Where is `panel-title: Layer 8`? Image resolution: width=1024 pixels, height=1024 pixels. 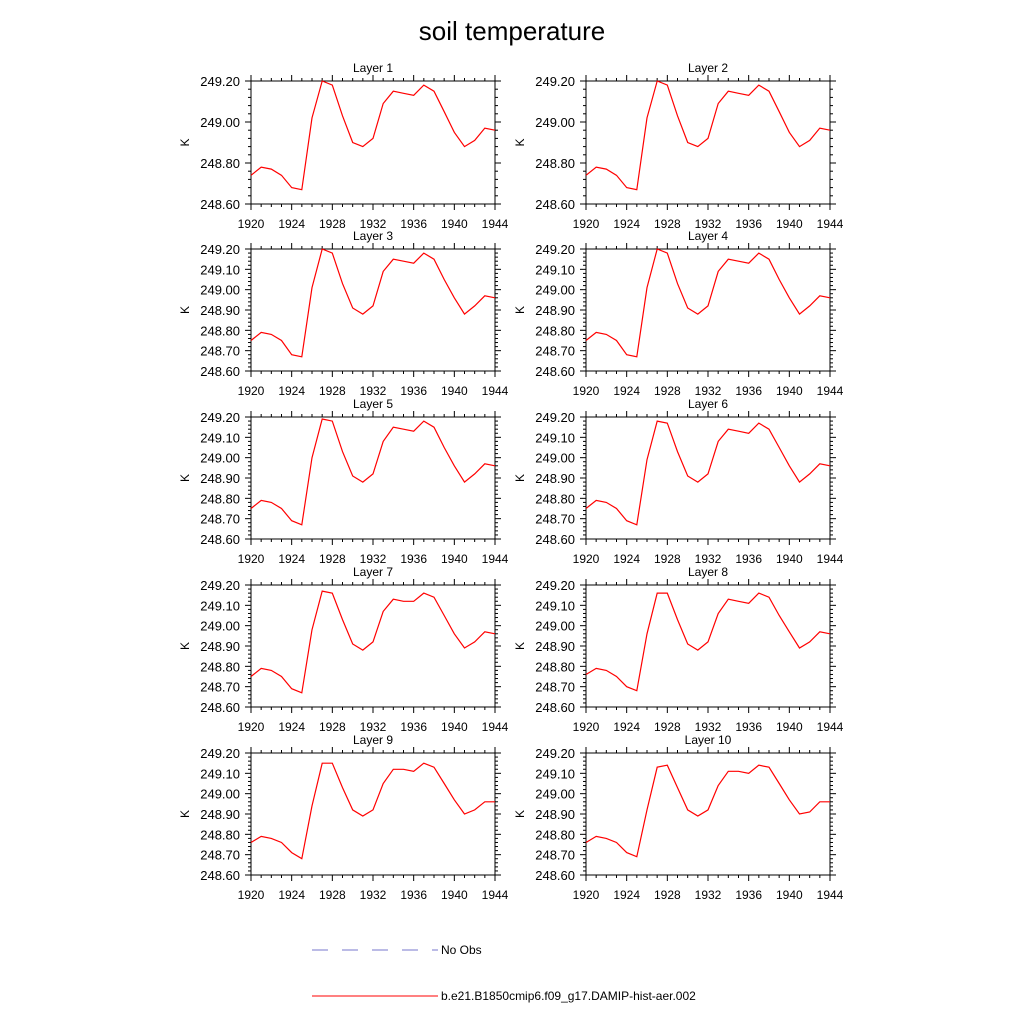 panel-title: Layer 8 is located at coordinates (708, 572).